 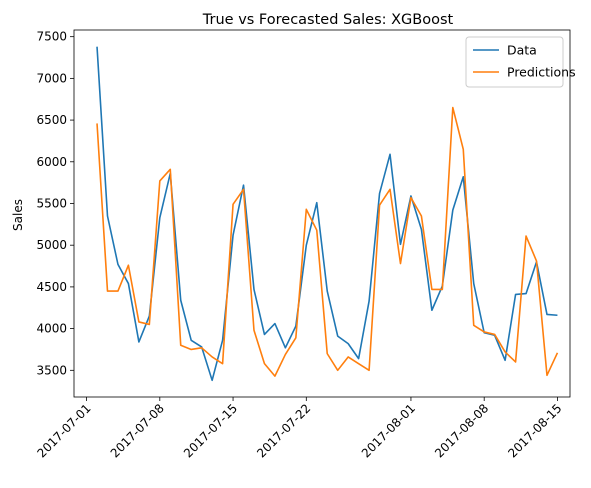 What do you see at coordinates (51, 245) in the screenshot?
I see `y-tick-label: 5000` at bounding box center [51, 245].